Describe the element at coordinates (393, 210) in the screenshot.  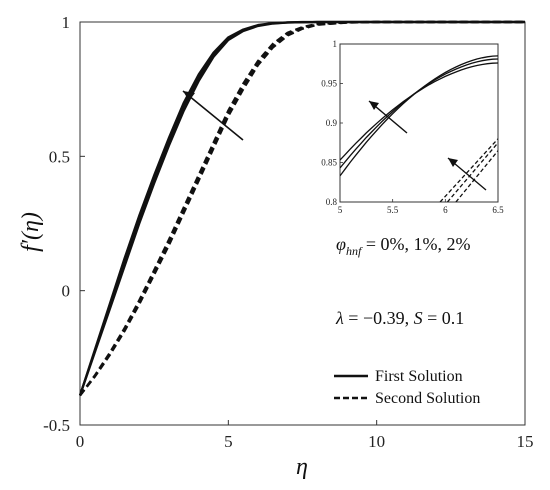
I see `inset-x-tick-label: 5.5` at that location.